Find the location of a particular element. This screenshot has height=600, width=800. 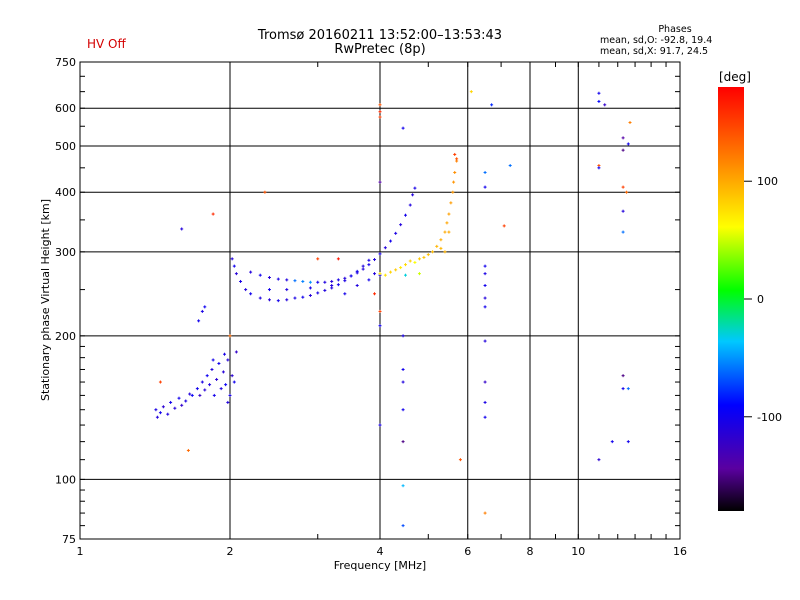

phases-o-stats: mean, sd,O: -92.8, 19.4 is located at coordinates (656, 40).